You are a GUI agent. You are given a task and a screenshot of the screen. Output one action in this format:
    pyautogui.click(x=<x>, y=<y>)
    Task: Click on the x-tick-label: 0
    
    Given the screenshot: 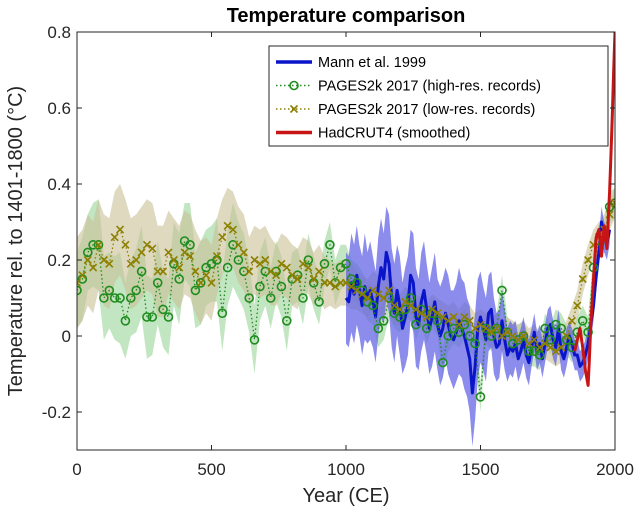 What is the action you would take?
    pyautogui.click(x=76, y=469)
    